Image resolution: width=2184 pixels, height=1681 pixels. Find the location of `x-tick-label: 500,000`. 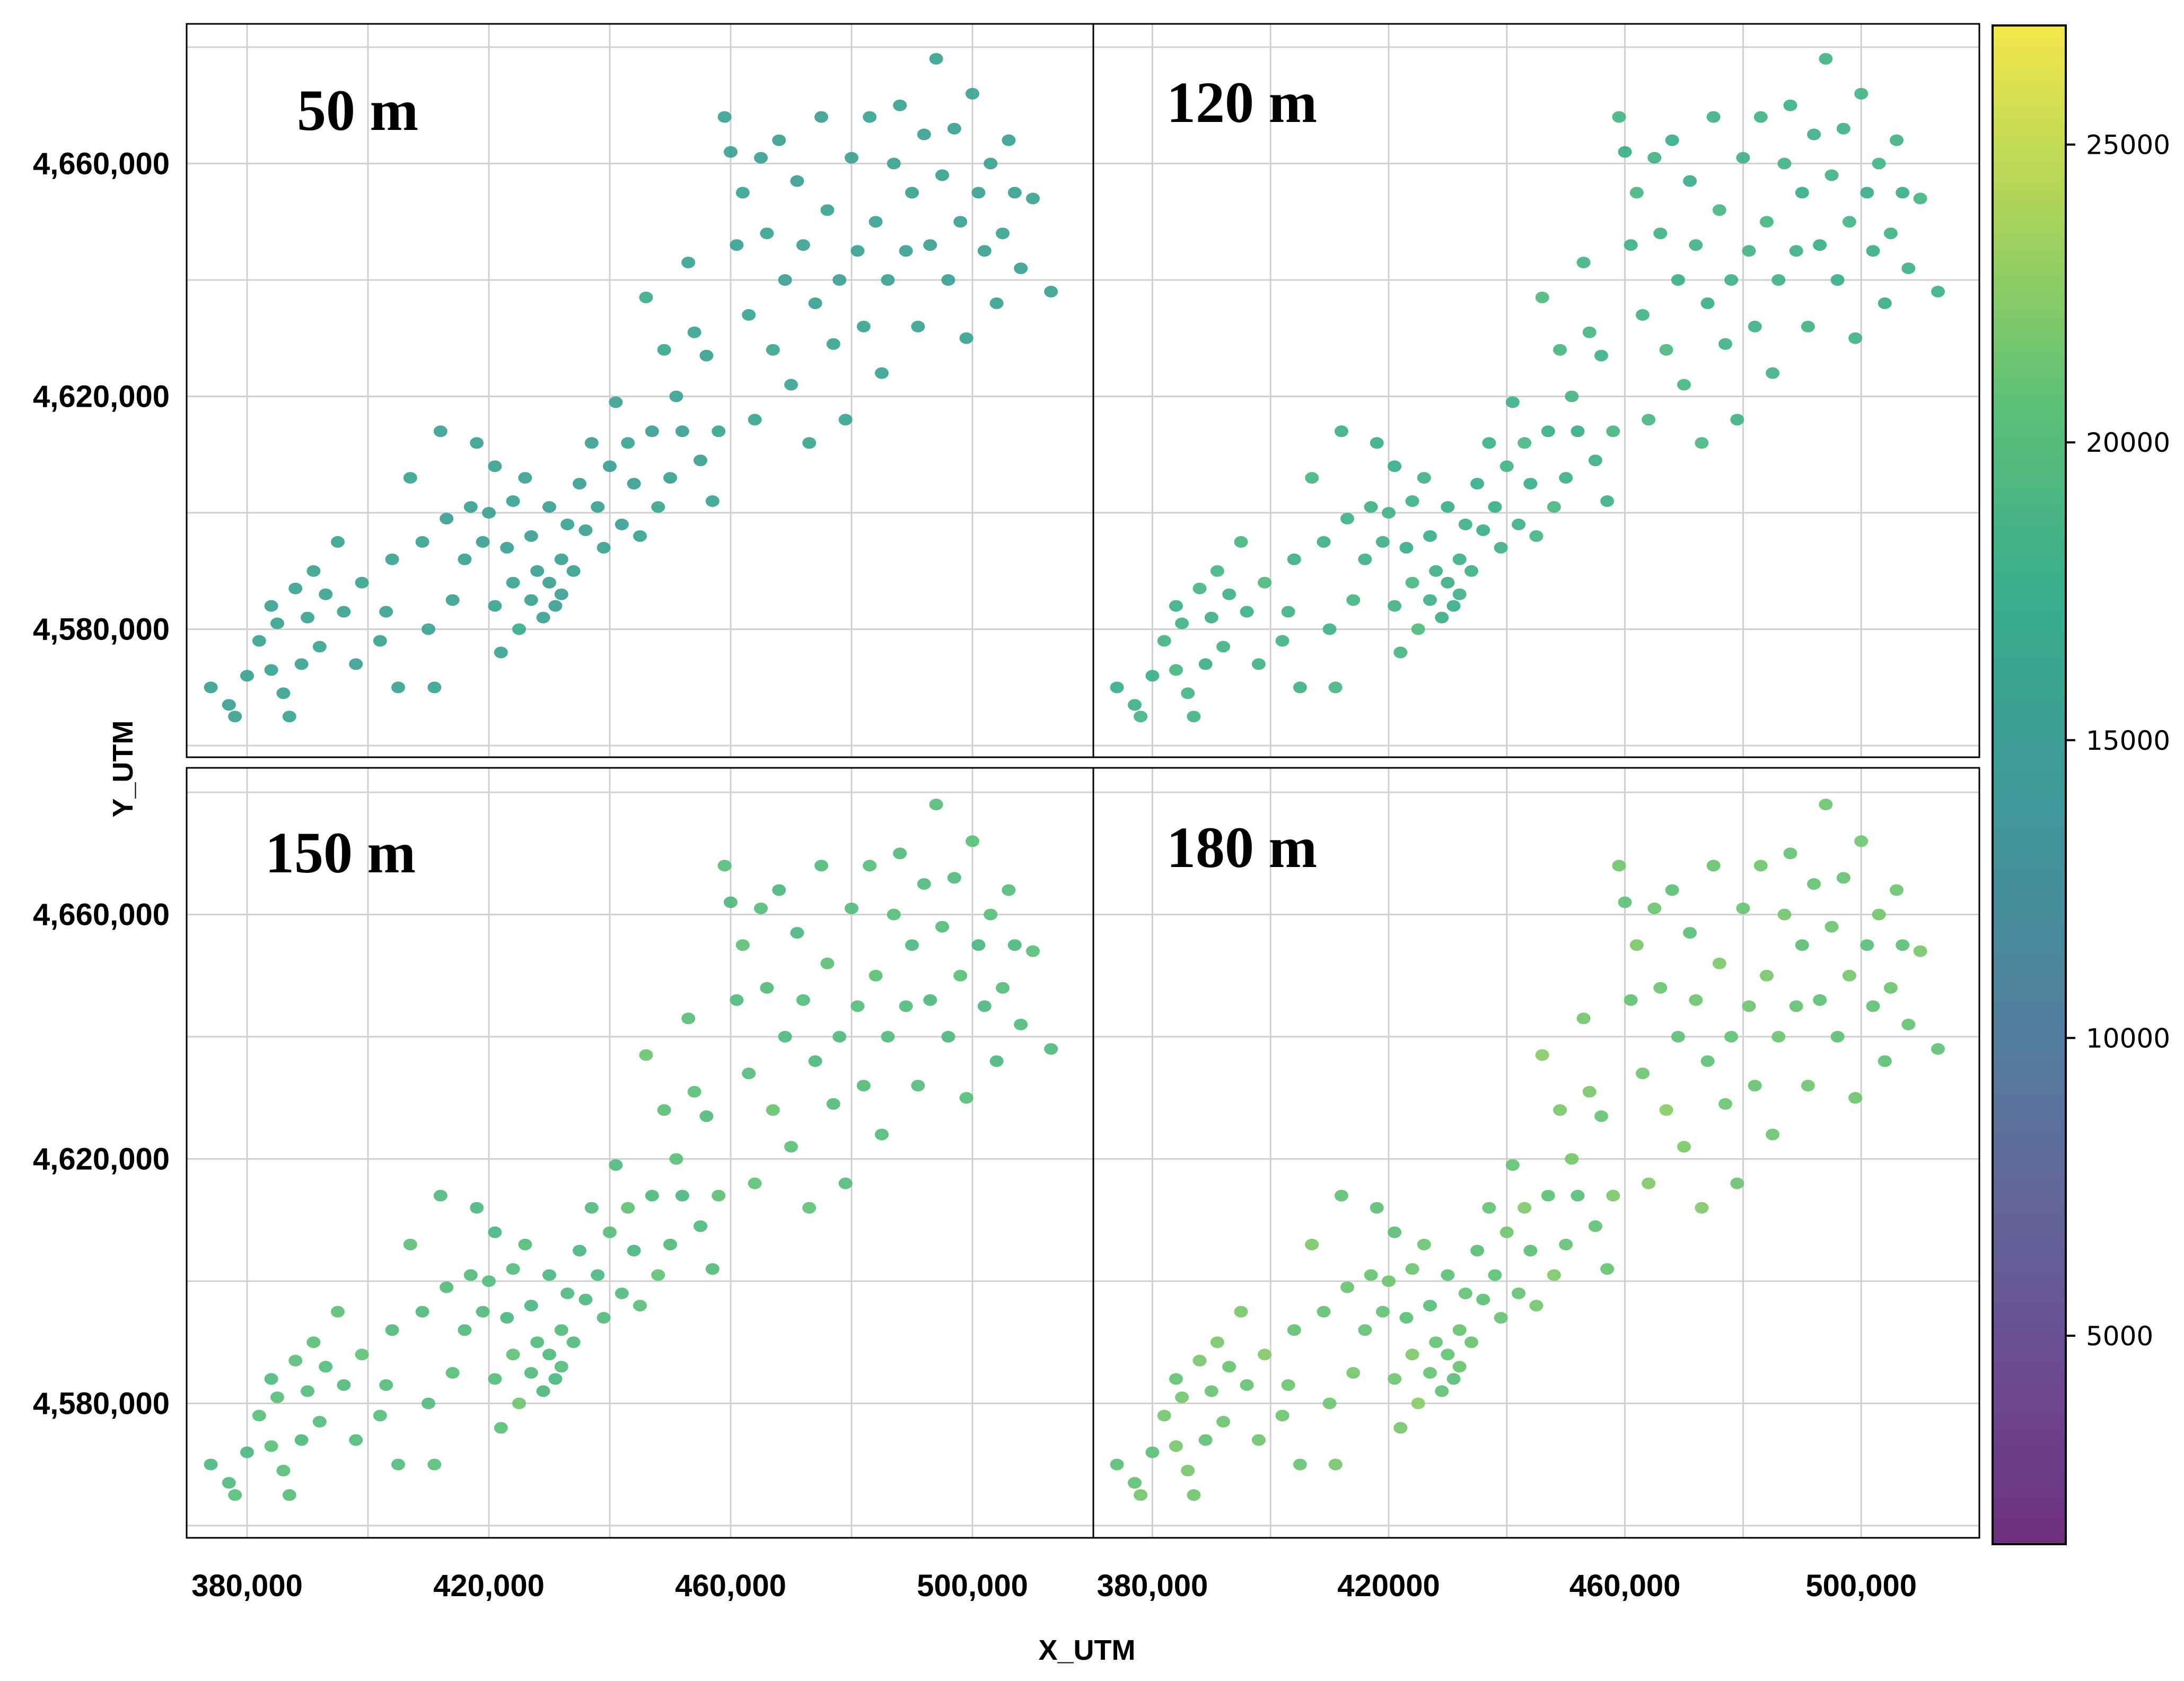

x-tick-label: 500,000 is located at coordinates (972, 1586).